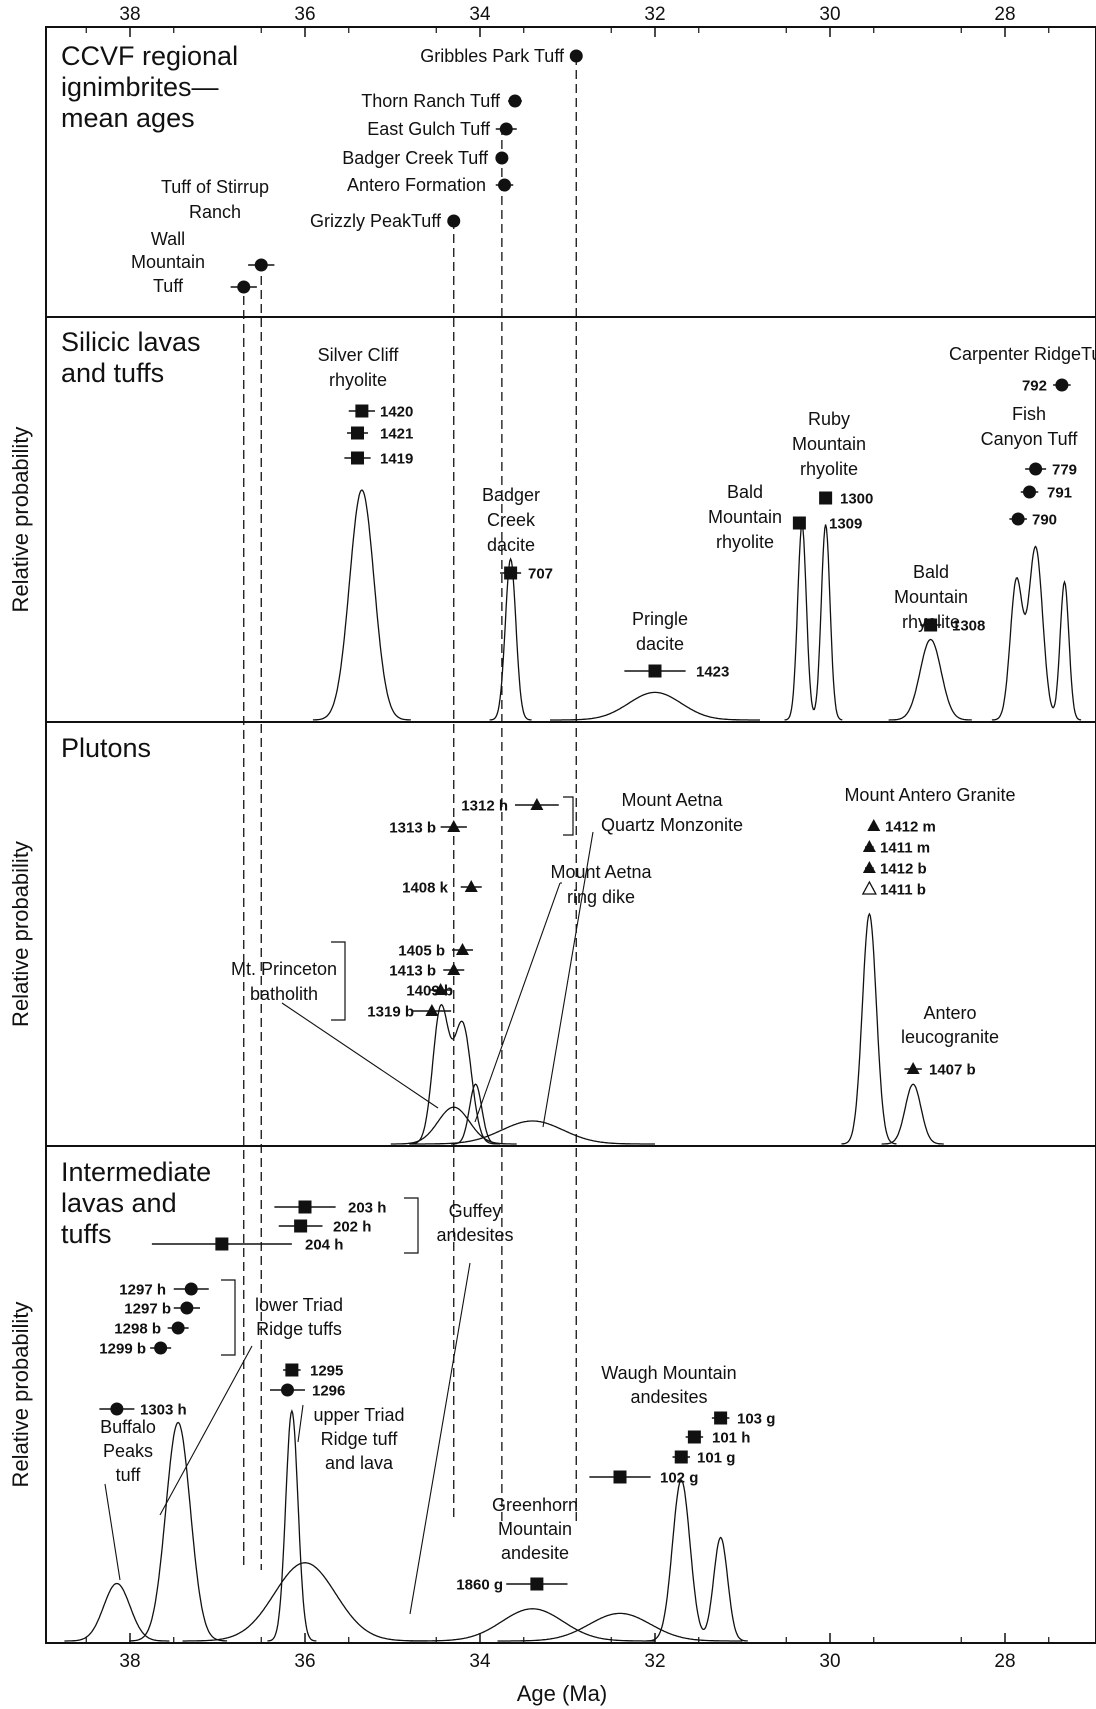 The image size is (1096, 1709). What do you see at coordinates (360, 1439) in the screenshot?
I see `group-label: Ridge tuff` at bounding box center [360, 1439].